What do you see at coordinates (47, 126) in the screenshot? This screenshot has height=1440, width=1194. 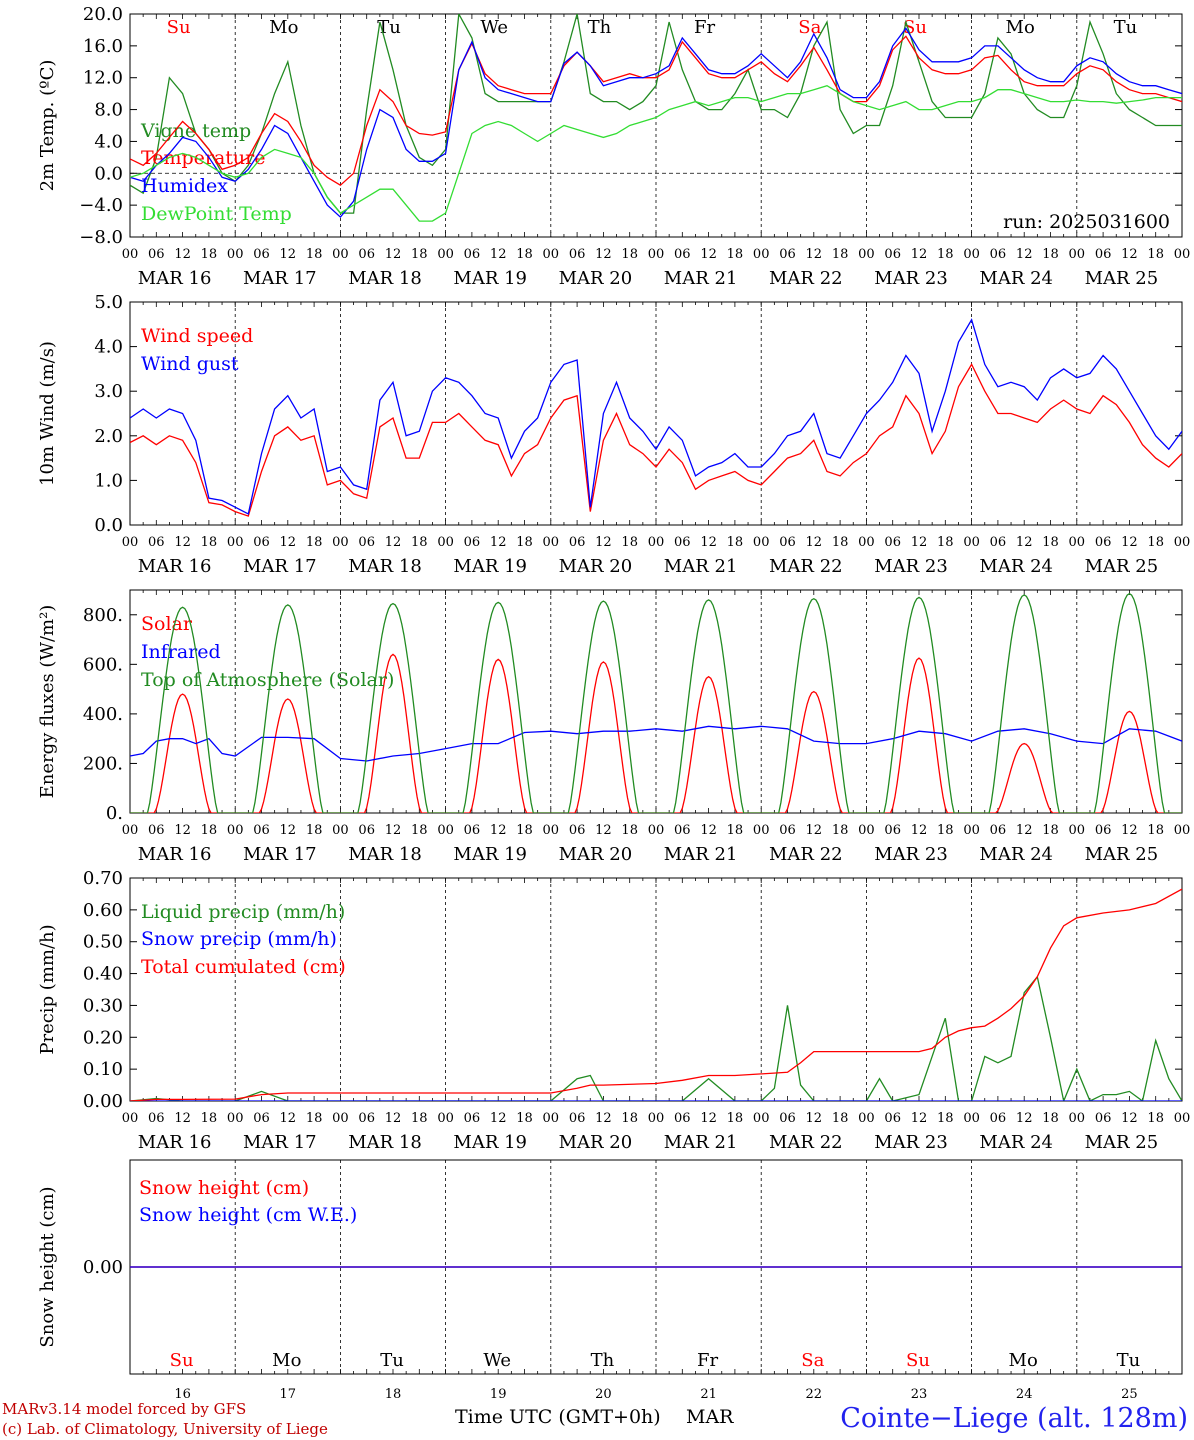 I see `y-axis-label: 2m Temp. (ºC)` at bounding box center [47, 126].